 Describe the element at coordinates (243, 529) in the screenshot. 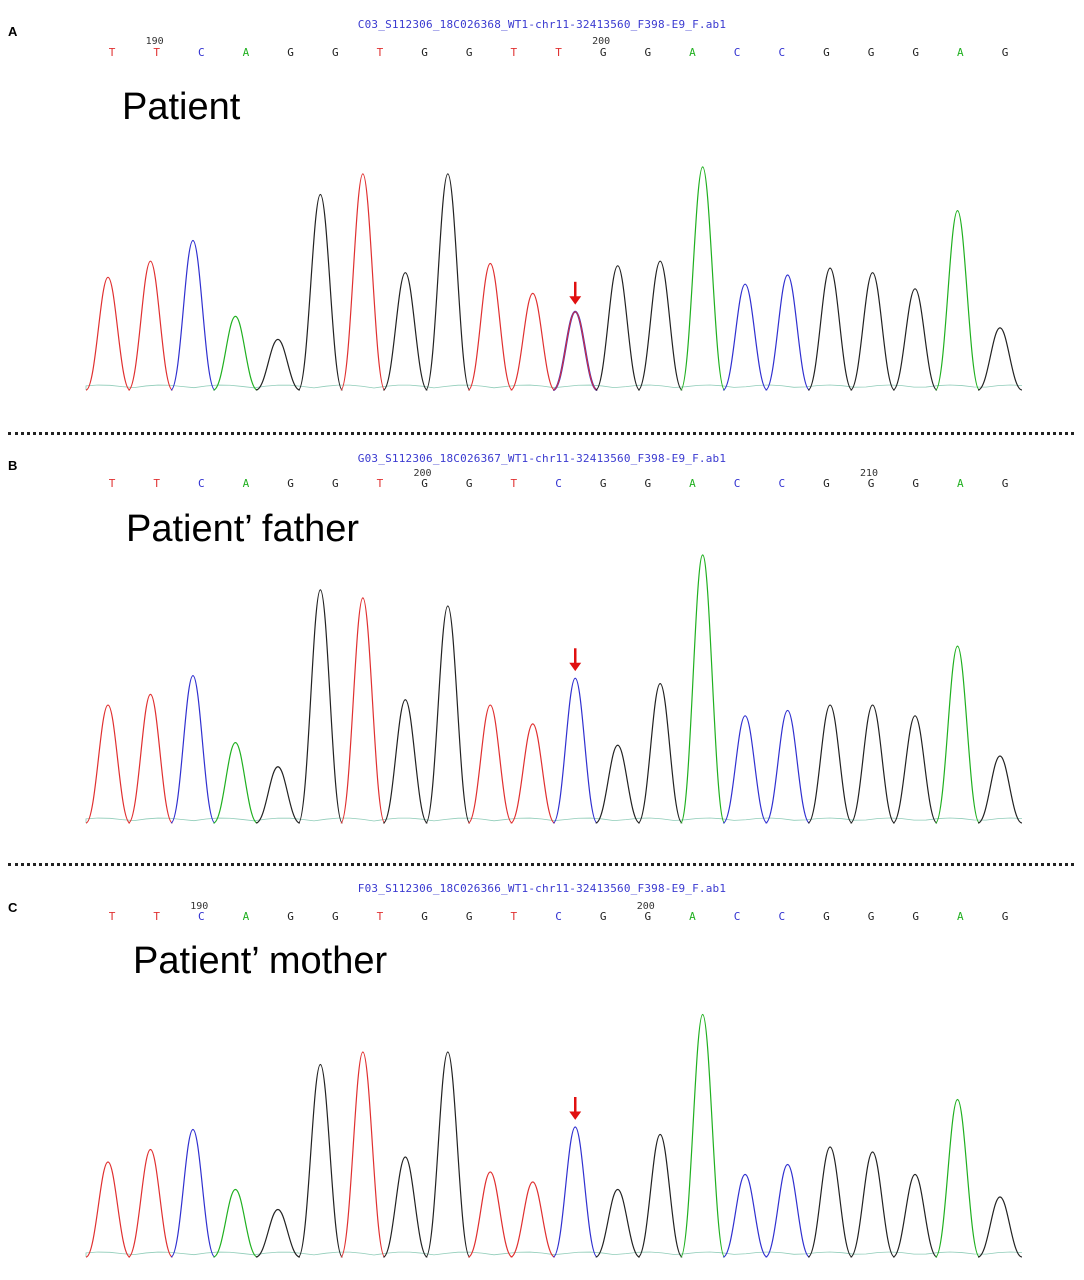

I see `subject-label: Patient’ father` at that location.